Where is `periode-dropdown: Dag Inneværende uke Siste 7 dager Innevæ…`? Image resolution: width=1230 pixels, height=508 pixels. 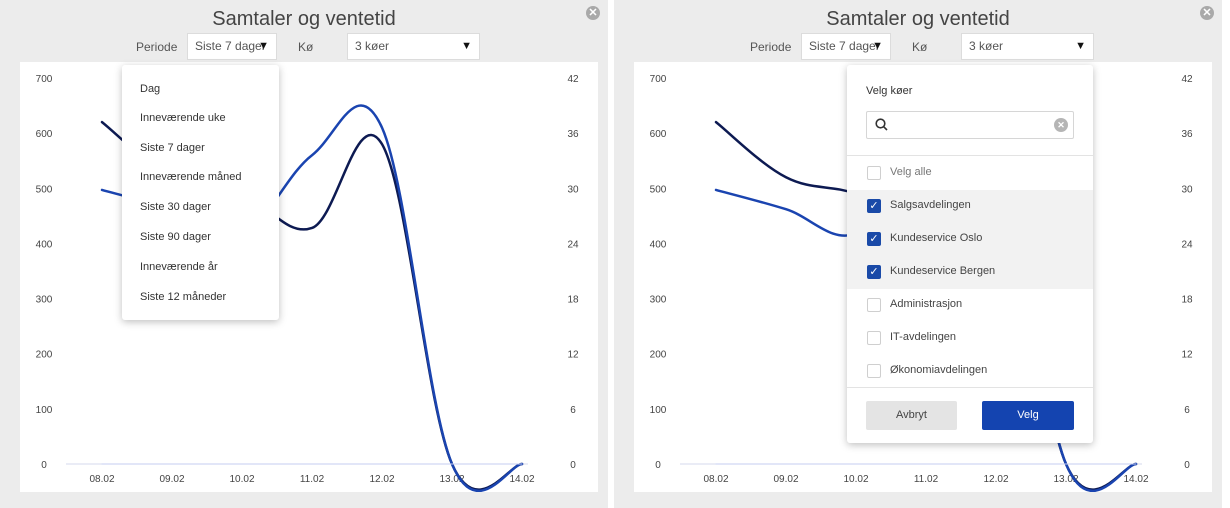 periode-dropdown: Dag Inneværende uke Siste 7 dager Innevæ… is located at coordinates (200, 192).